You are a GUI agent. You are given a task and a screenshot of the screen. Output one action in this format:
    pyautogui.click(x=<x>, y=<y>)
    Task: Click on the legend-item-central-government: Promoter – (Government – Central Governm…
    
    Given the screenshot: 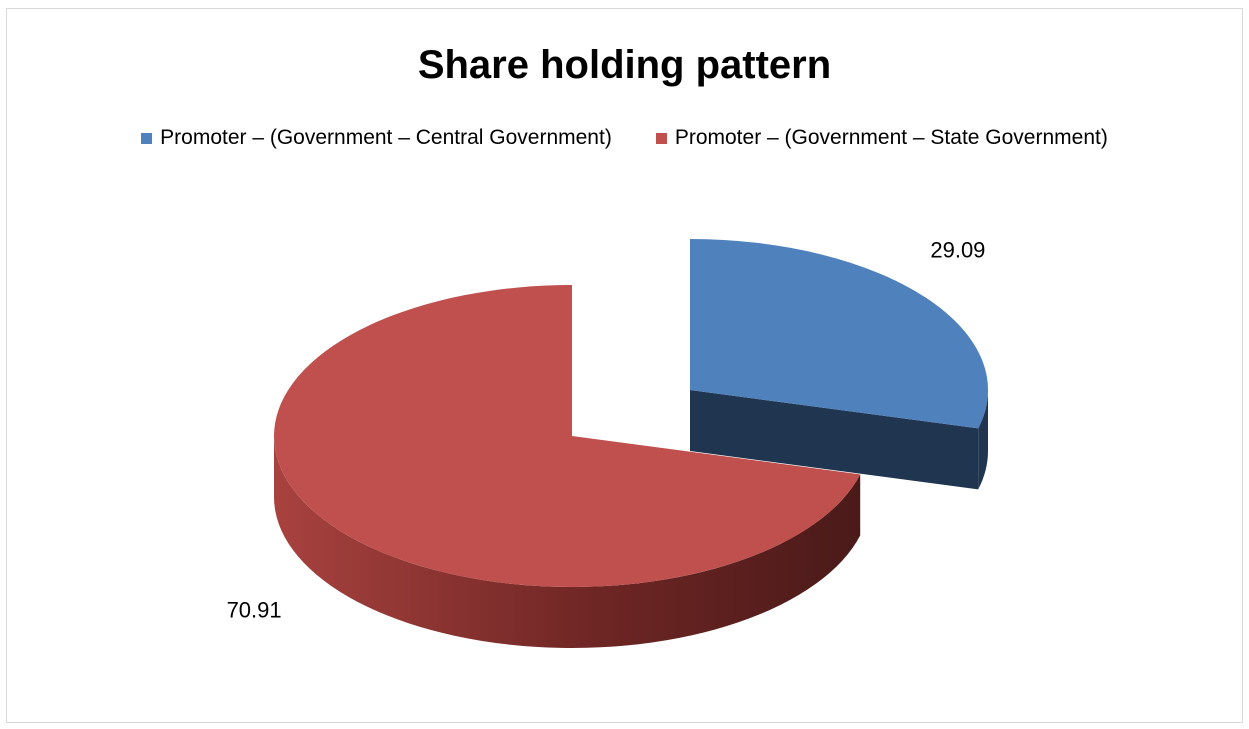 What is the action you would take?
    pyautogui.click(x=376, y=138)
    